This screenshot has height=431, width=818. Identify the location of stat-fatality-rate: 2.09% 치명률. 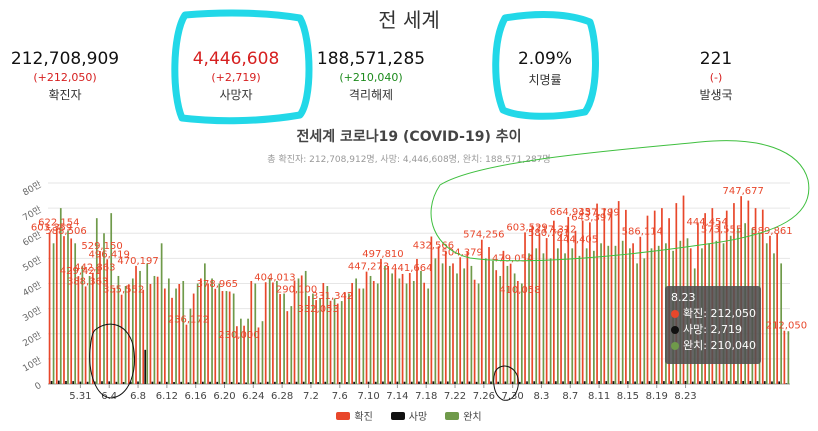
(545, 69).